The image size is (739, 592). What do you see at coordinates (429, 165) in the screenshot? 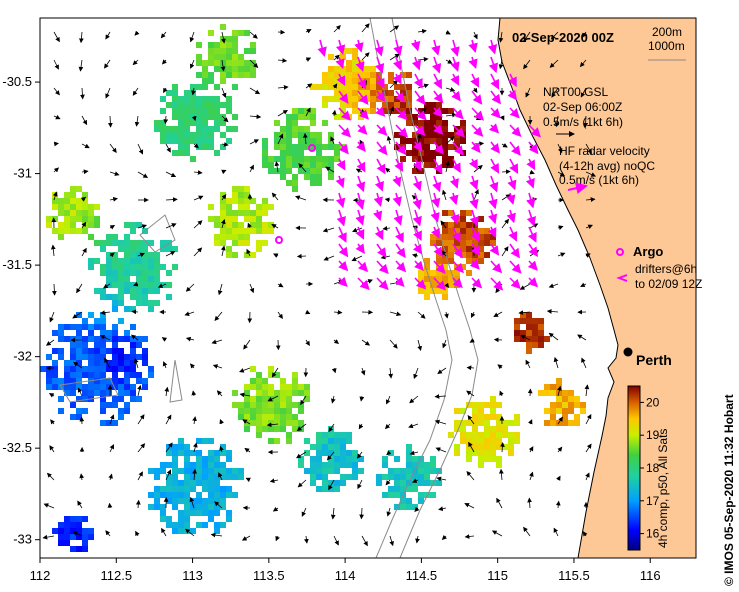
I see `hf-radar-vectors` at bounding box center [429, 165].